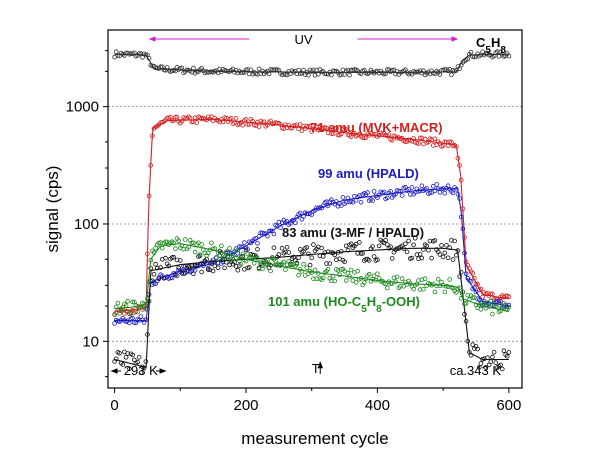 The height and width of the screenshot is (464, 600). What do you see at coordinates (371, 301) in the screenshot?
I see `label-part: H` at bounding box center [371, 301].